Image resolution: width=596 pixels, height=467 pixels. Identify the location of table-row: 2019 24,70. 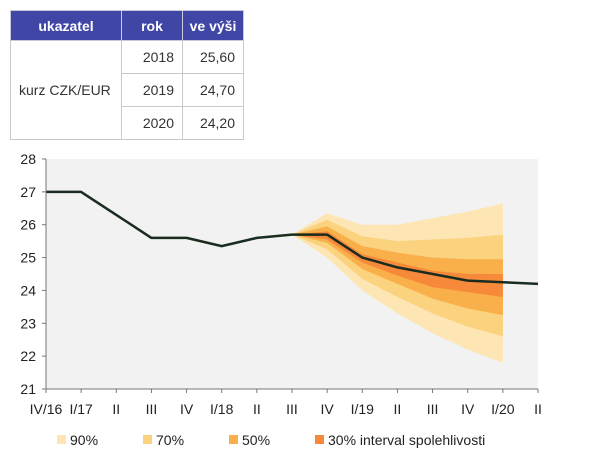
(127, 90).